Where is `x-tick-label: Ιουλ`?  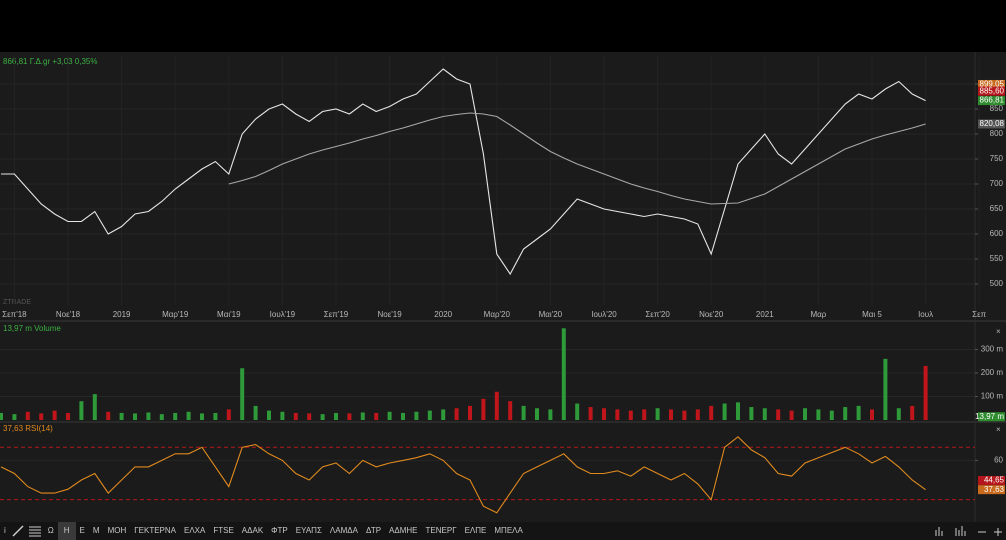 x-tick-label: Ιουλ is located at coordinates (925, 314).